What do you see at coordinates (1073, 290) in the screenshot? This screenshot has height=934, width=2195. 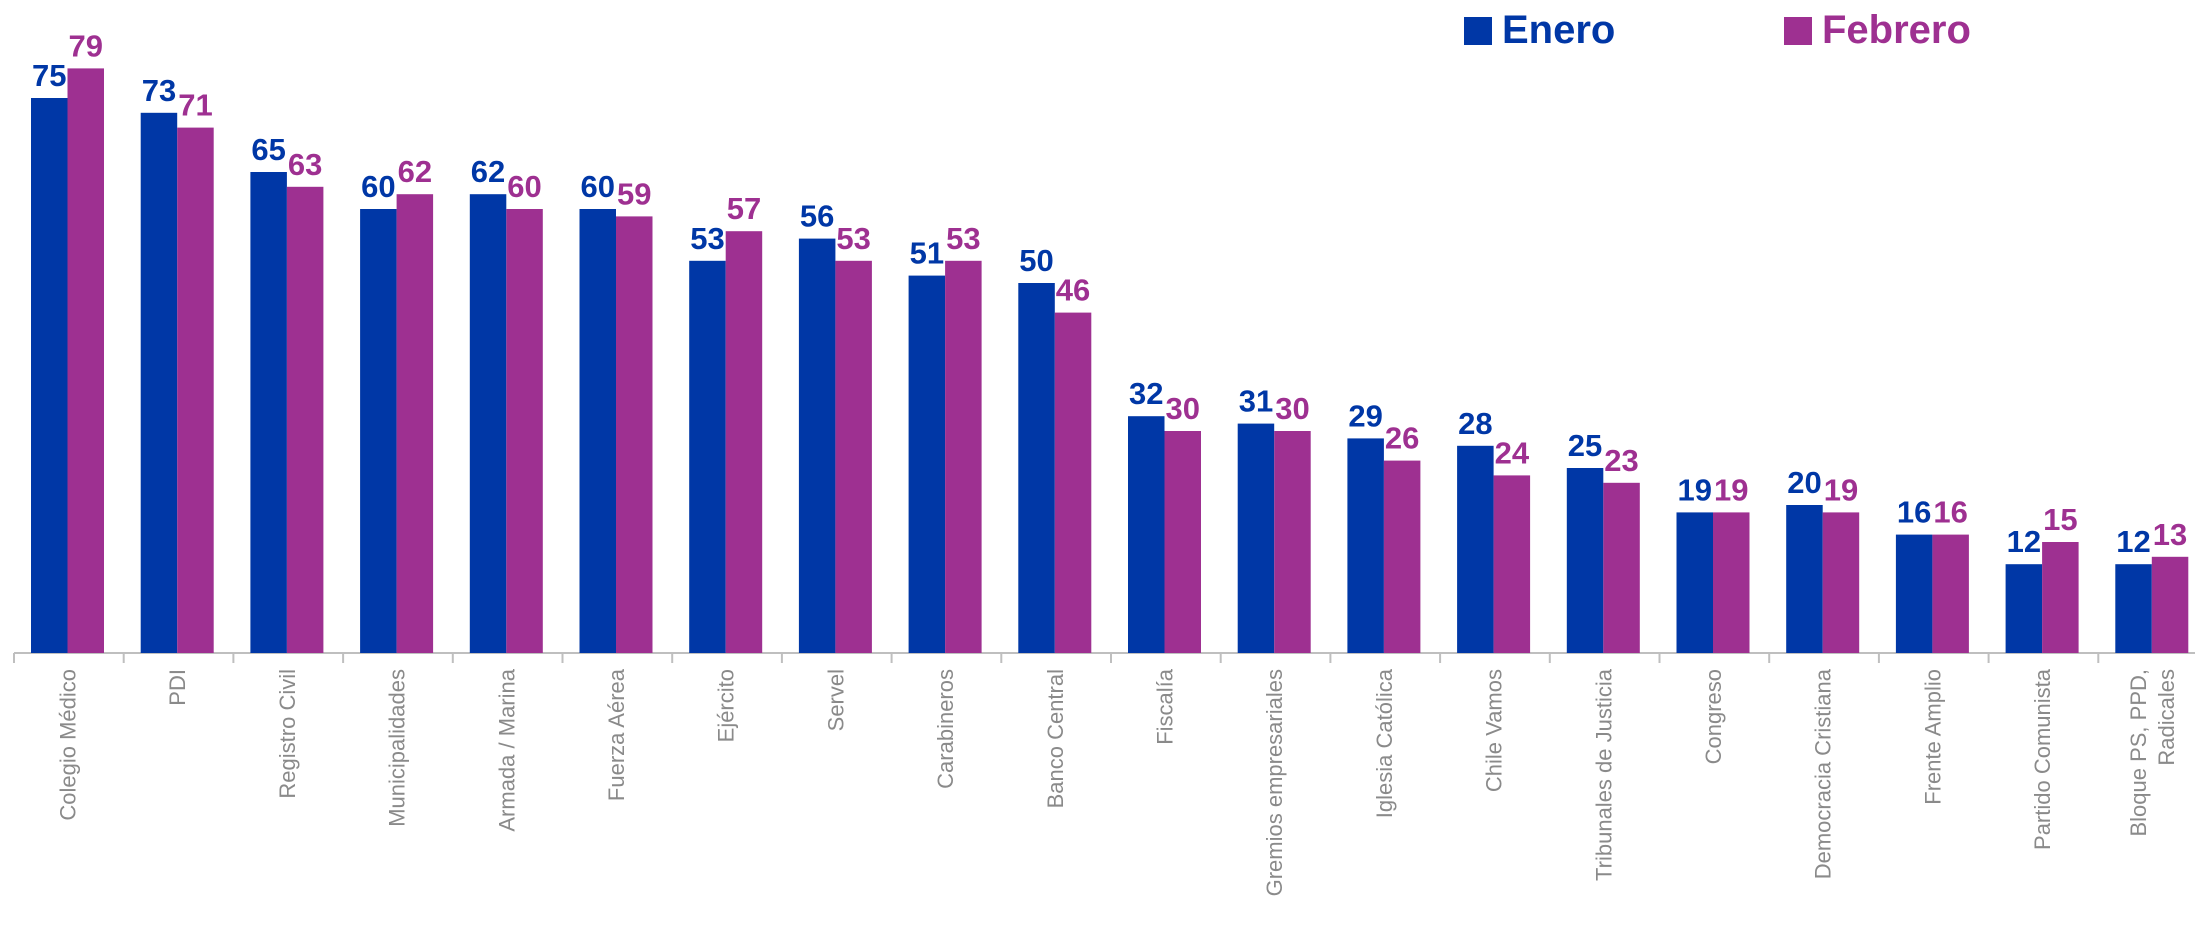 I see `data-label-febrero: 46` at bounding box center [1073, 290].